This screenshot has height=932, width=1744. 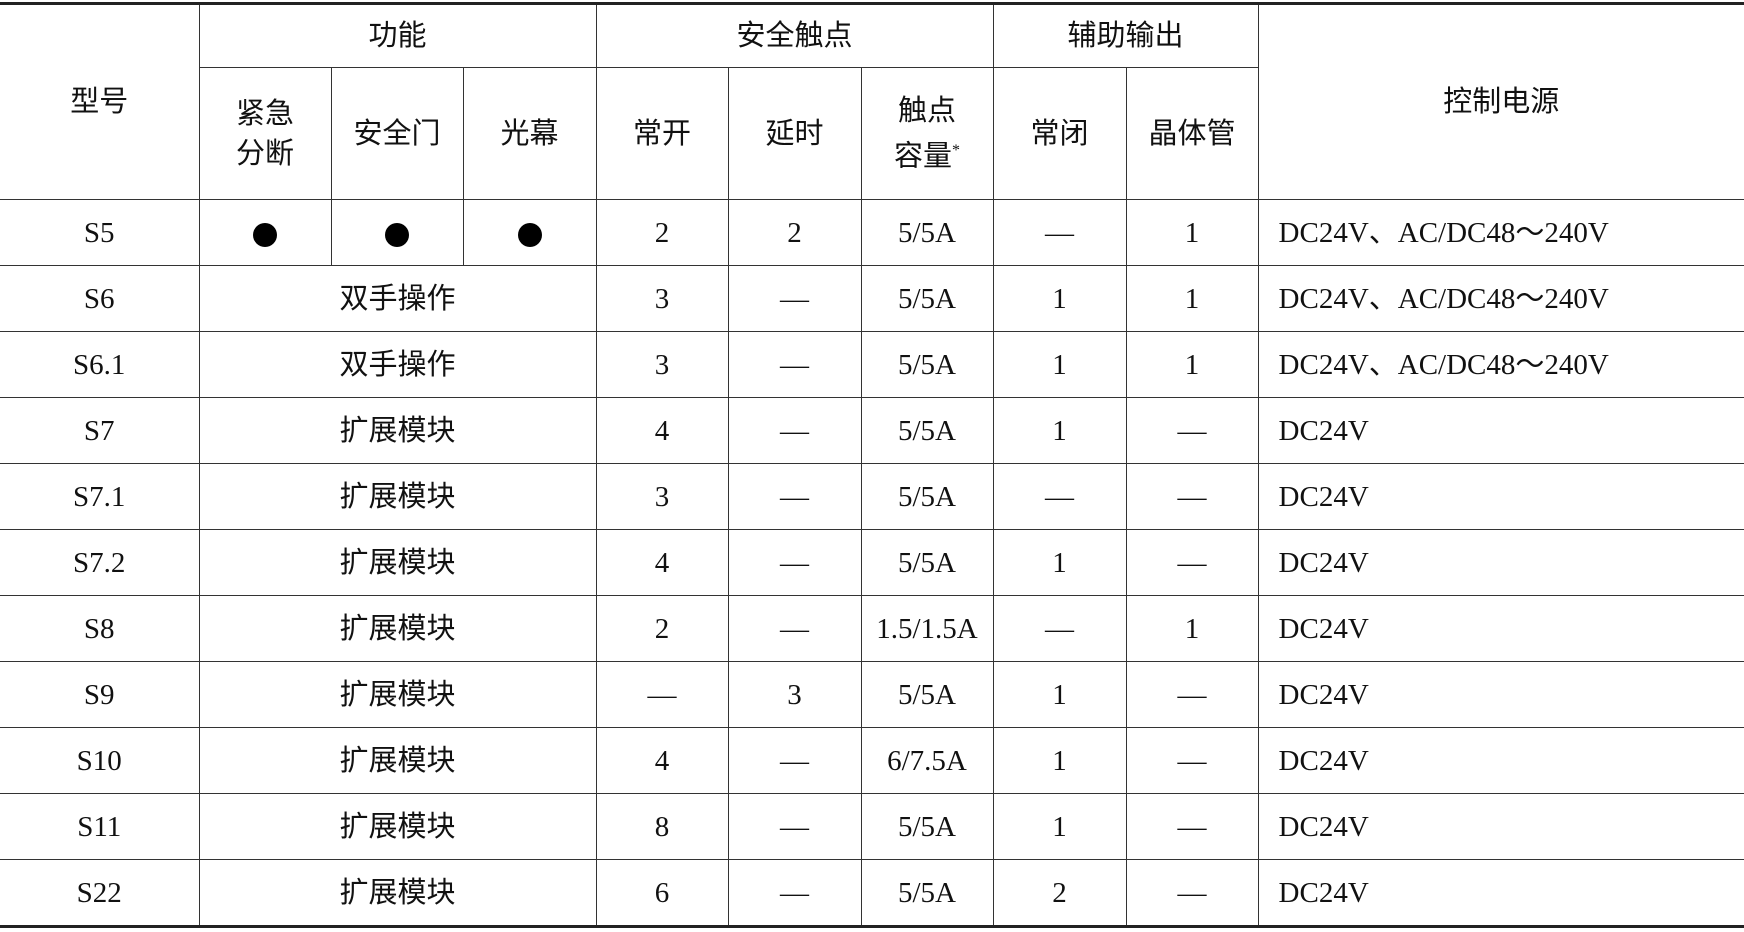 What do you see at coordinates (1059, 232) in the screenshot?
I see `cell-normally-closed: —` at bounding box center [1059, 232].